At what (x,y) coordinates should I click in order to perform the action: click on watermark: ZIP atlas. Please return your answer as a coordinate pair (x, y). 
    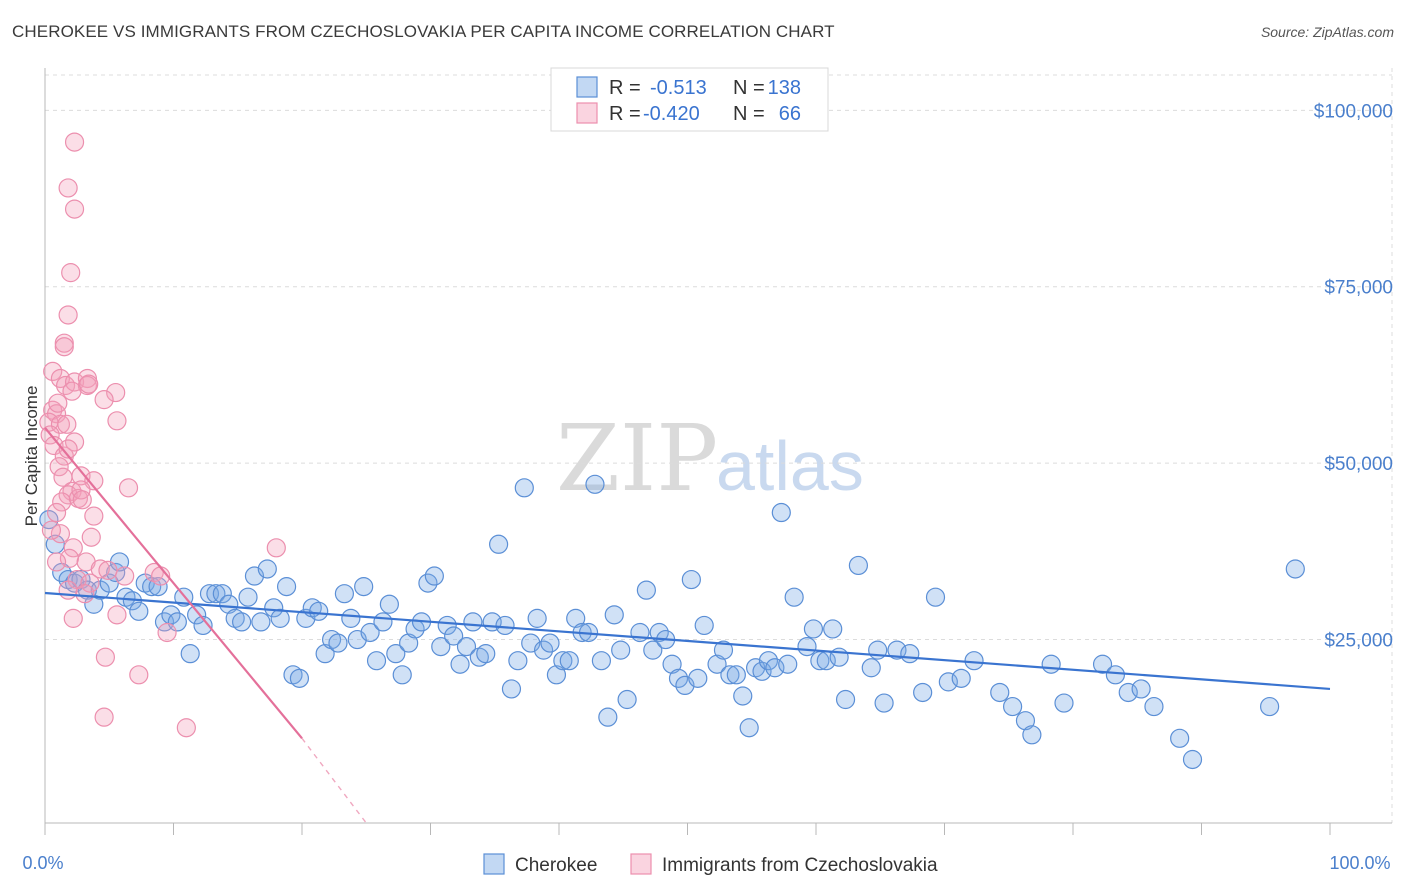
    Looking at the image, I should click on (710, 458).